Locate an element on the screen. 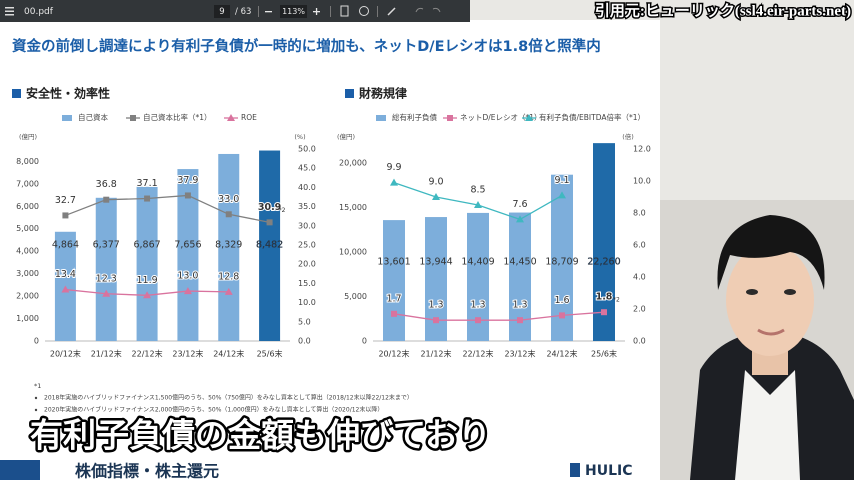 This screenshot has width=854, height=480. y2-tick-label: 5.0 is located at coordinates (304, 321).